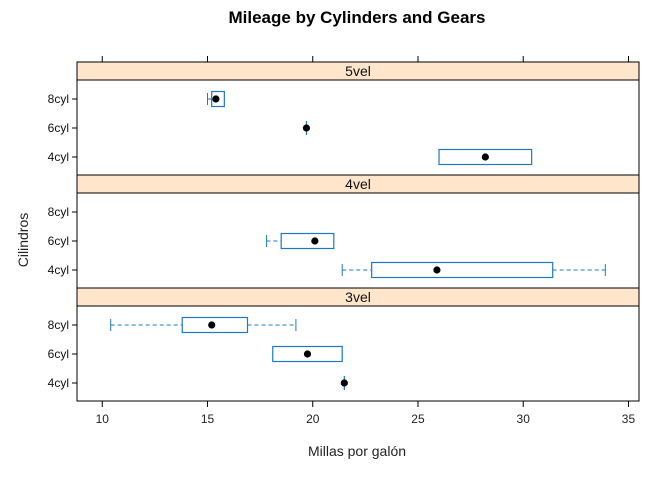  What do you see at coordinates (358, 184) in the screenshot?
I see `panel-strip-label: 4vel` at bounding box center [358, 184].